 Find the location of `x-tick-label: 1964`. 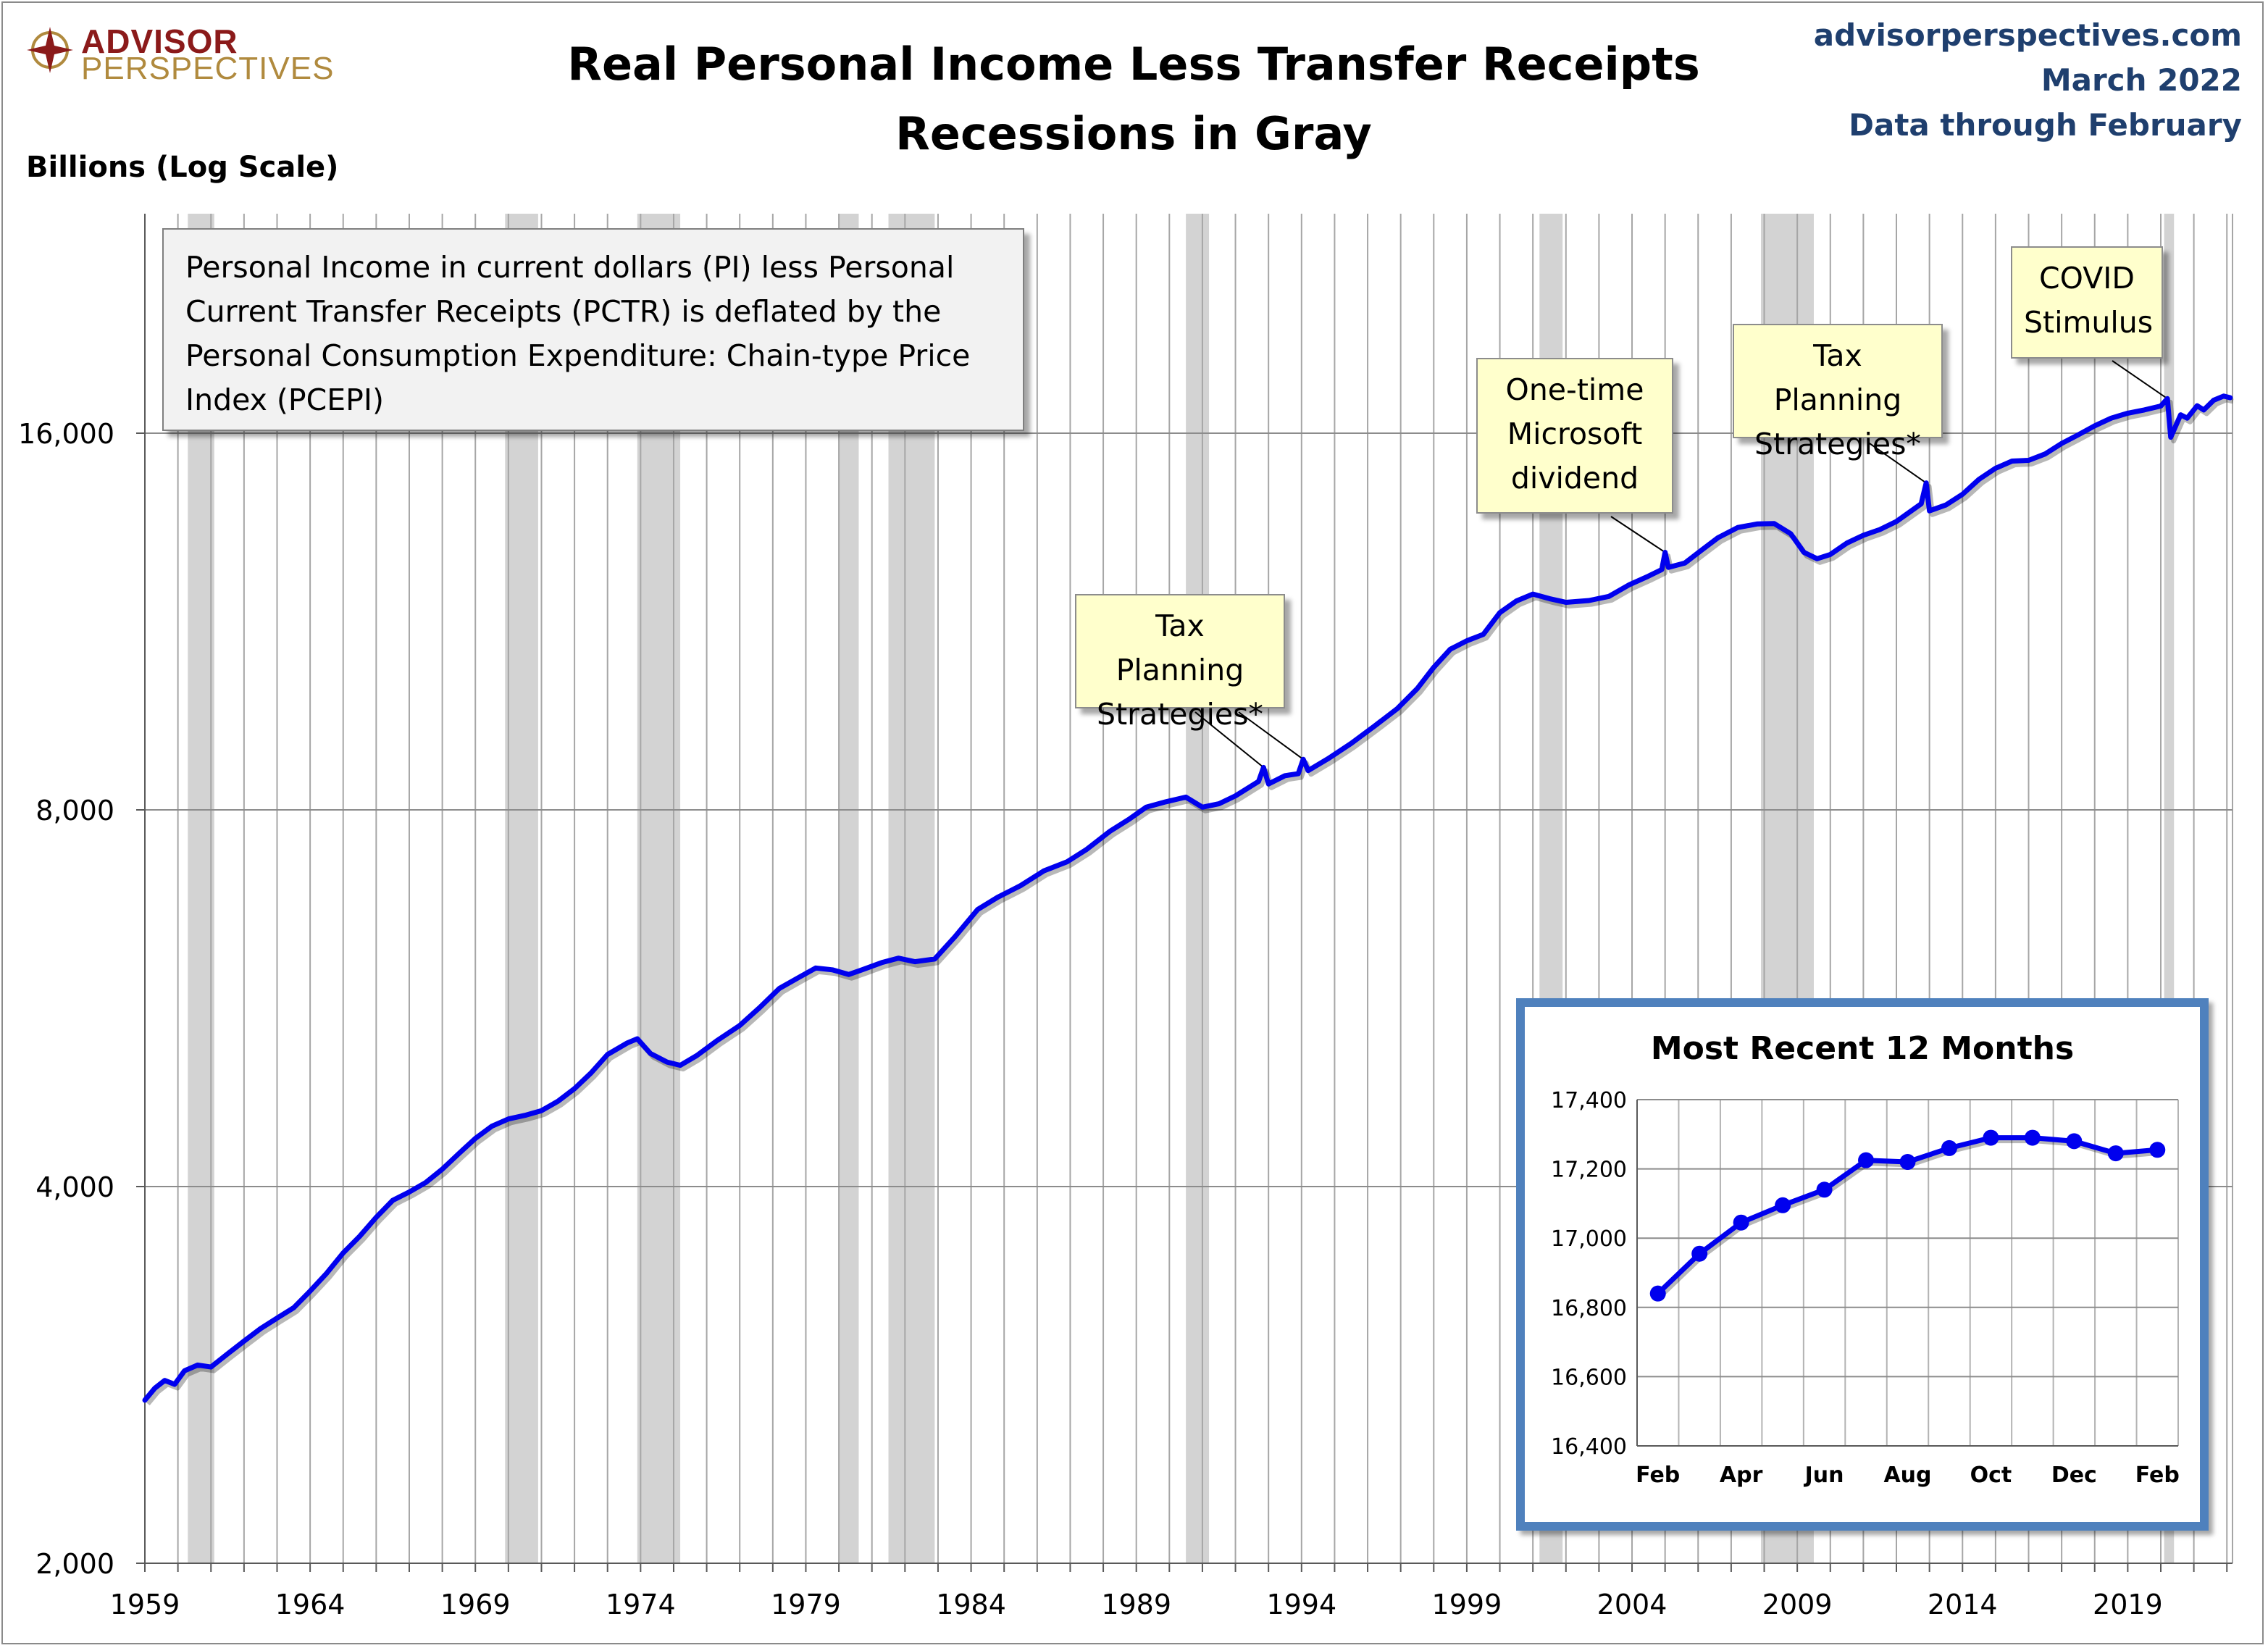

x-tick-label: 1964 is located at coordinates (311, 1604).